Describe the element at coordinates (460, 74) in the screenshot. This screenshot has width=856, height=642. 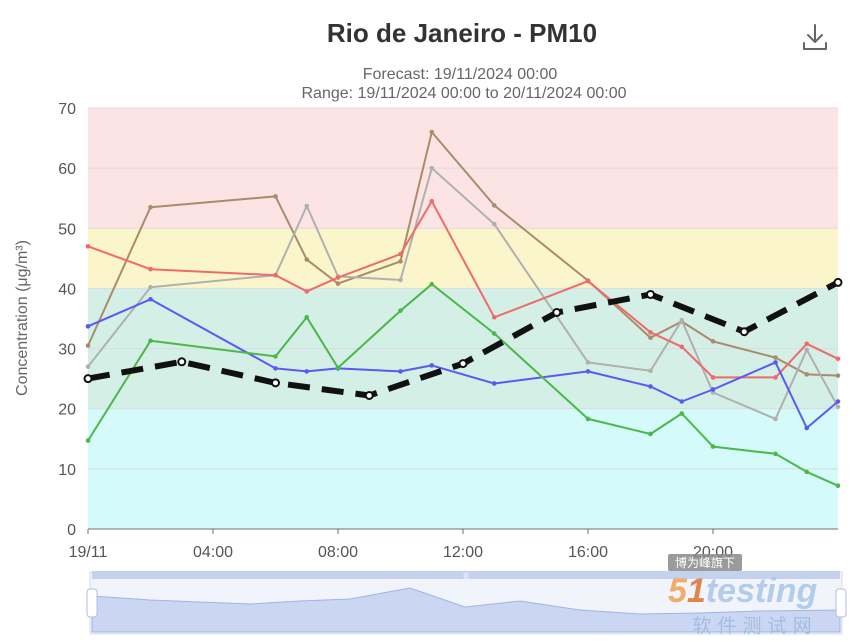
I see `chart-subtitle-forecast: Forecast: 19/11/2024 00:00` at that location.